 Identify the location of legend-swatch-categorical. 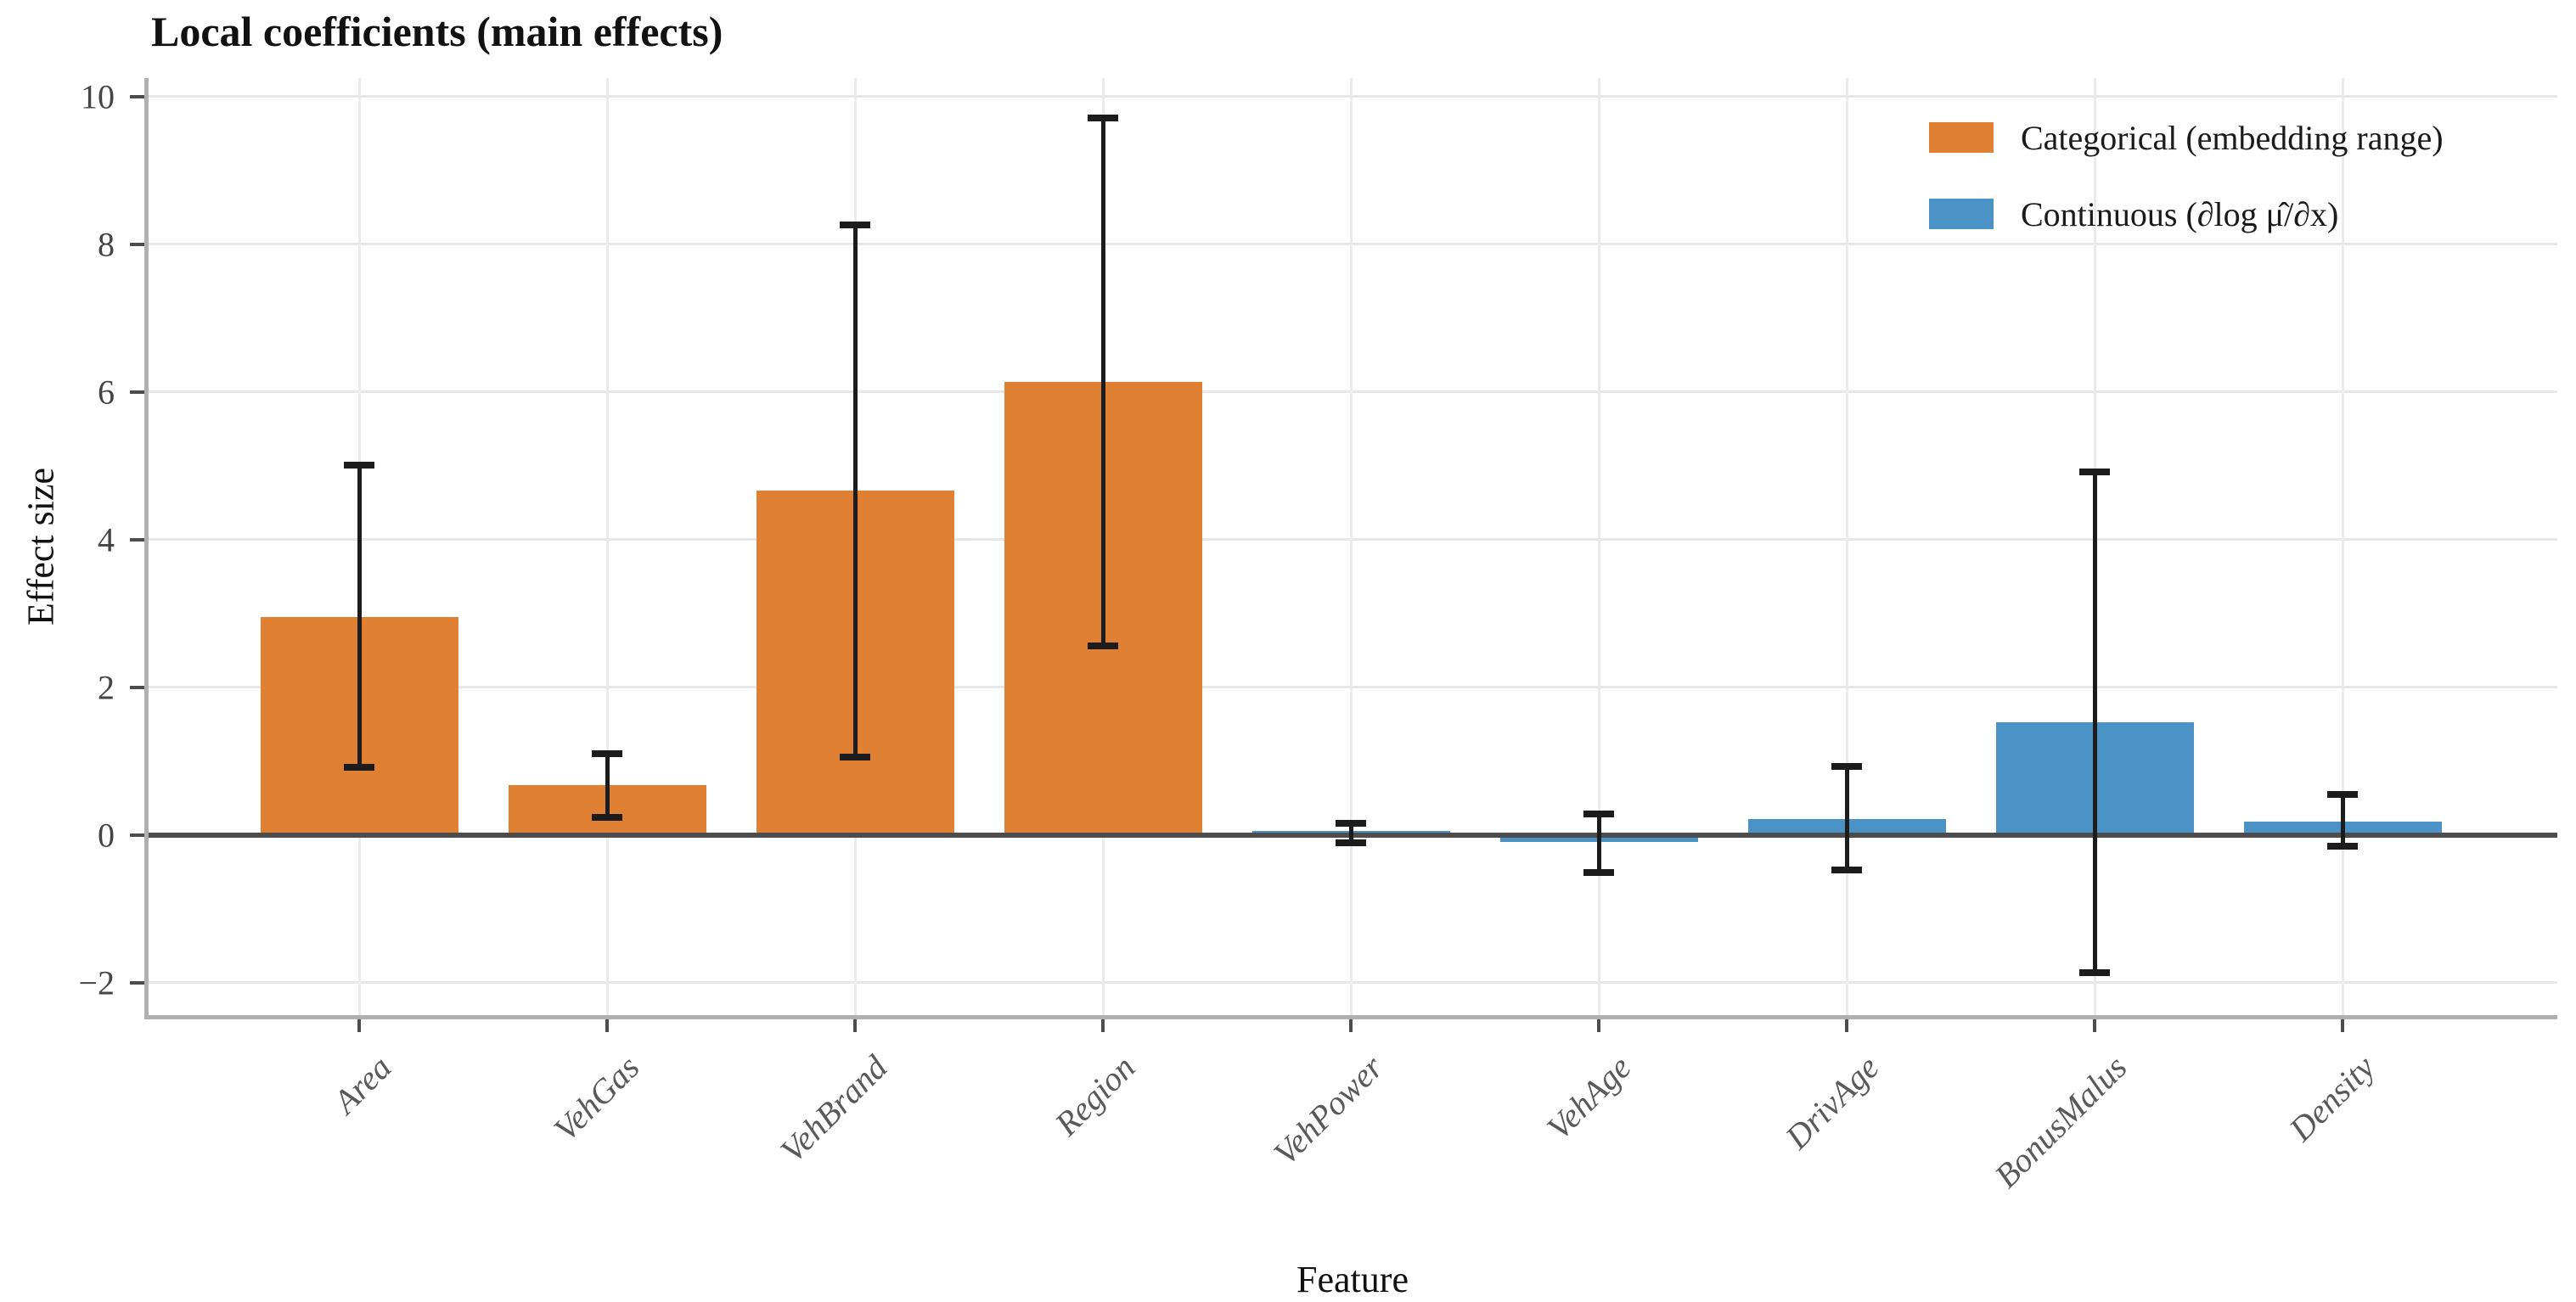
(1961, 137).